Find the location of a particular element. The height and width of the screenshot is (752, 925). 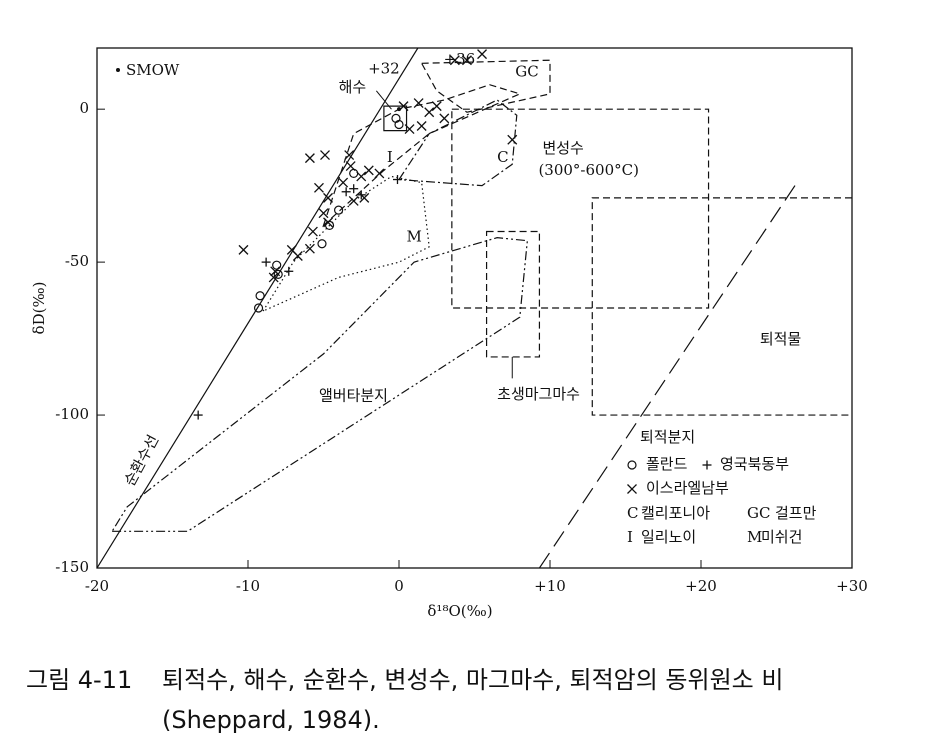

x-tick-label: 0 is located at coordinates (399, 586).